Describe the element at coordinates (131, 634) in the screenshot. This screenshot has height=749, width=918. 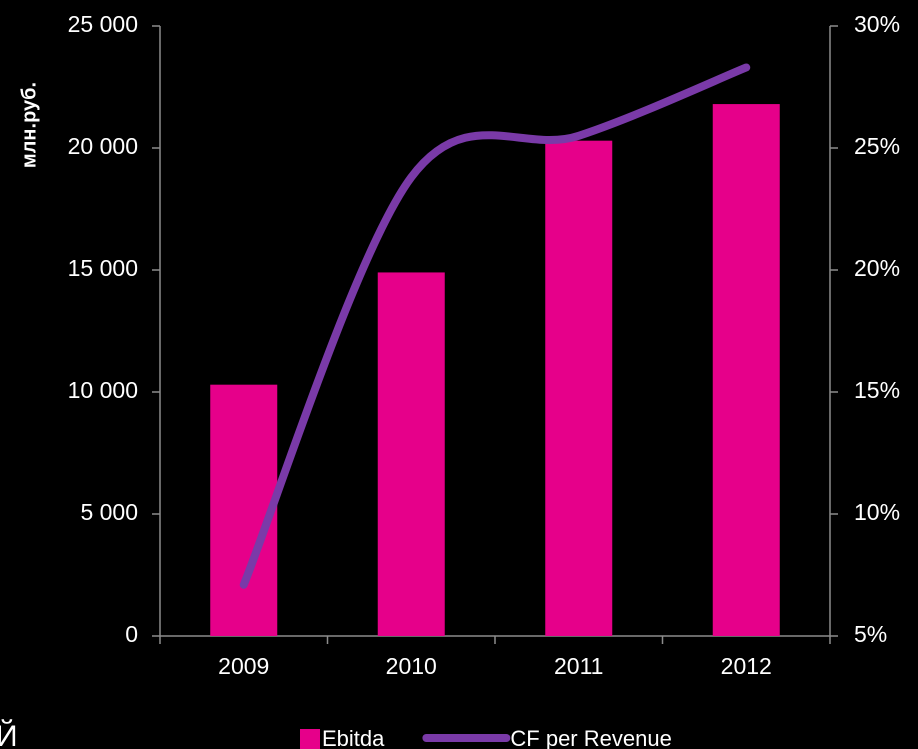
I see `y-tick-label: 0` at that location.